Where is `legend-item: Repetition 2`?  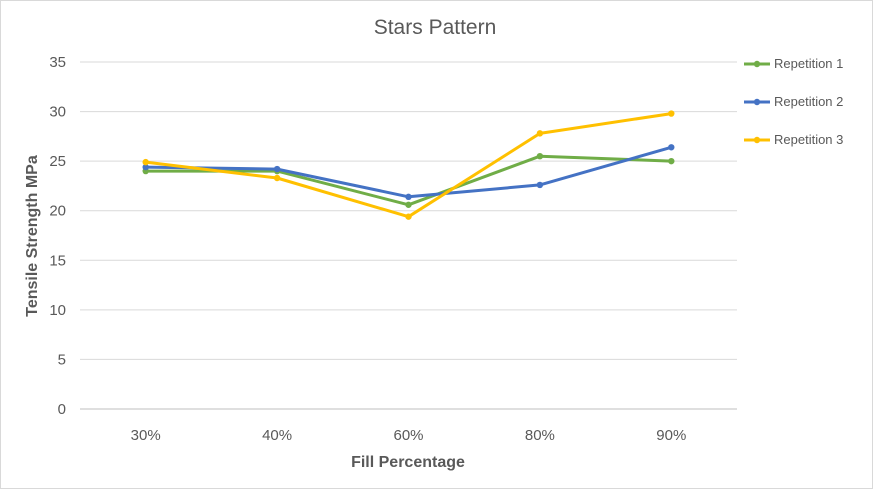 legend-item: Repetition 2 is located at coordinates (793, 101).